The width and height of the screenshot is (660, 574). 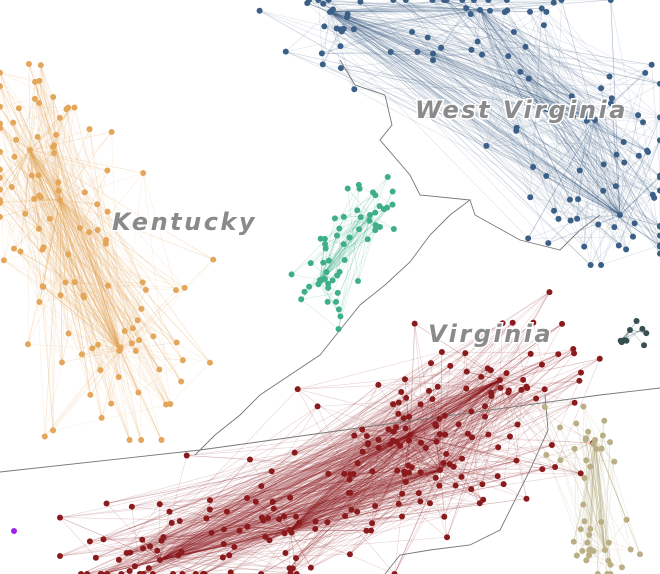 I want to click on region-label: West Virginia, so click(x=521, y=110).